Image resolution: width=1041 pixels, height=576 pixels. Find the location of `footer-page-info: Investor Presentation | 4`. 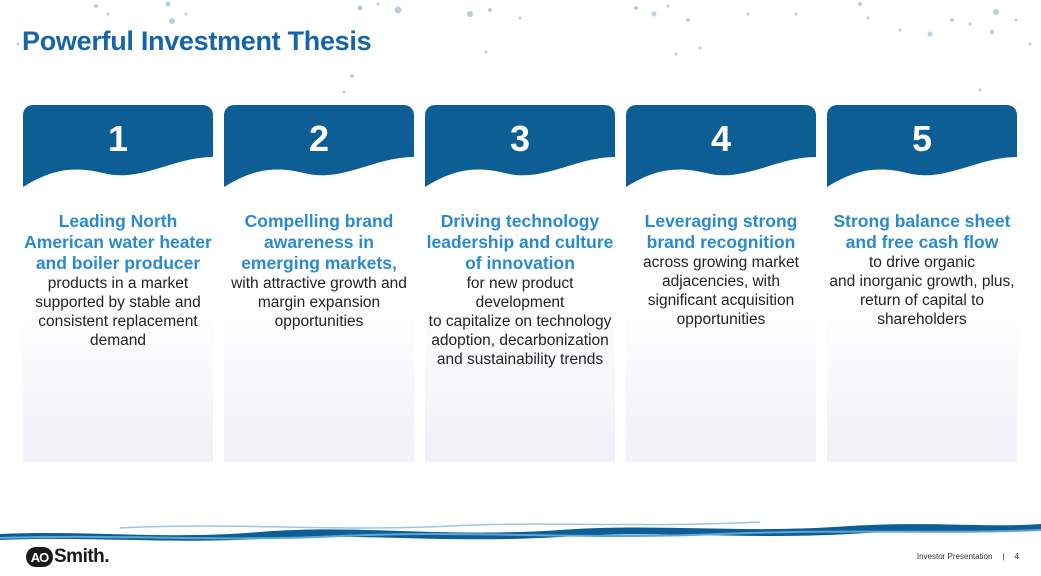

footer-page-info: Investor Presentation | 4 is located at coordinates (968, 556).